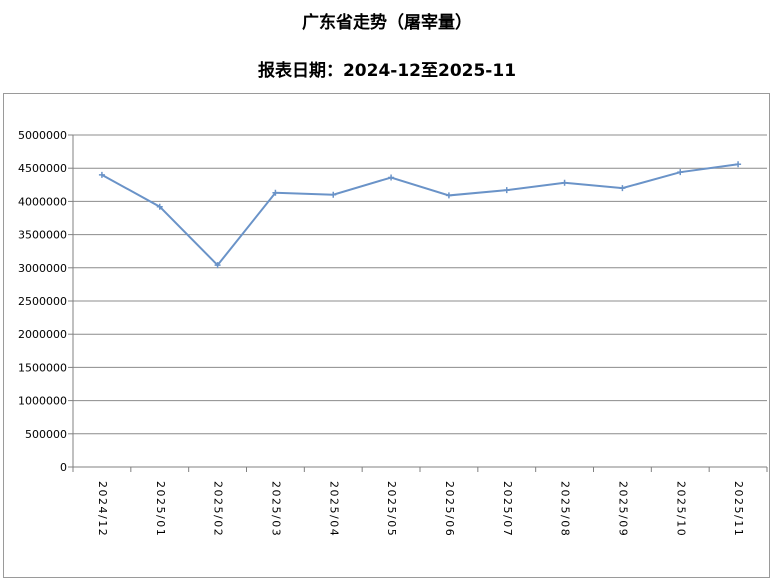 The image size is (774, 587). I want to click on x-tick-label: 2025/09, so click(622, 509).